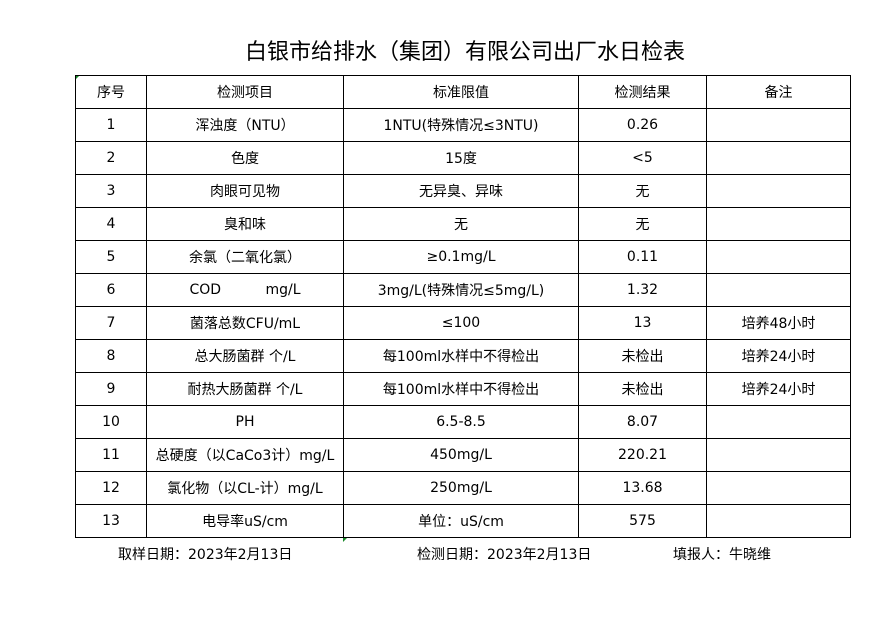  I want to click on table-row: 7 菌落总数CFU/mL ≤100 13 培养48小时, so click(463, 323).